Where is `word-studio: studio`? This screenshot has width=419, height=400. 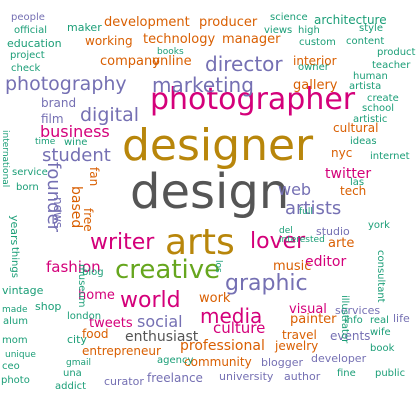 word-studio: studio is located at coordinates (333, 231).